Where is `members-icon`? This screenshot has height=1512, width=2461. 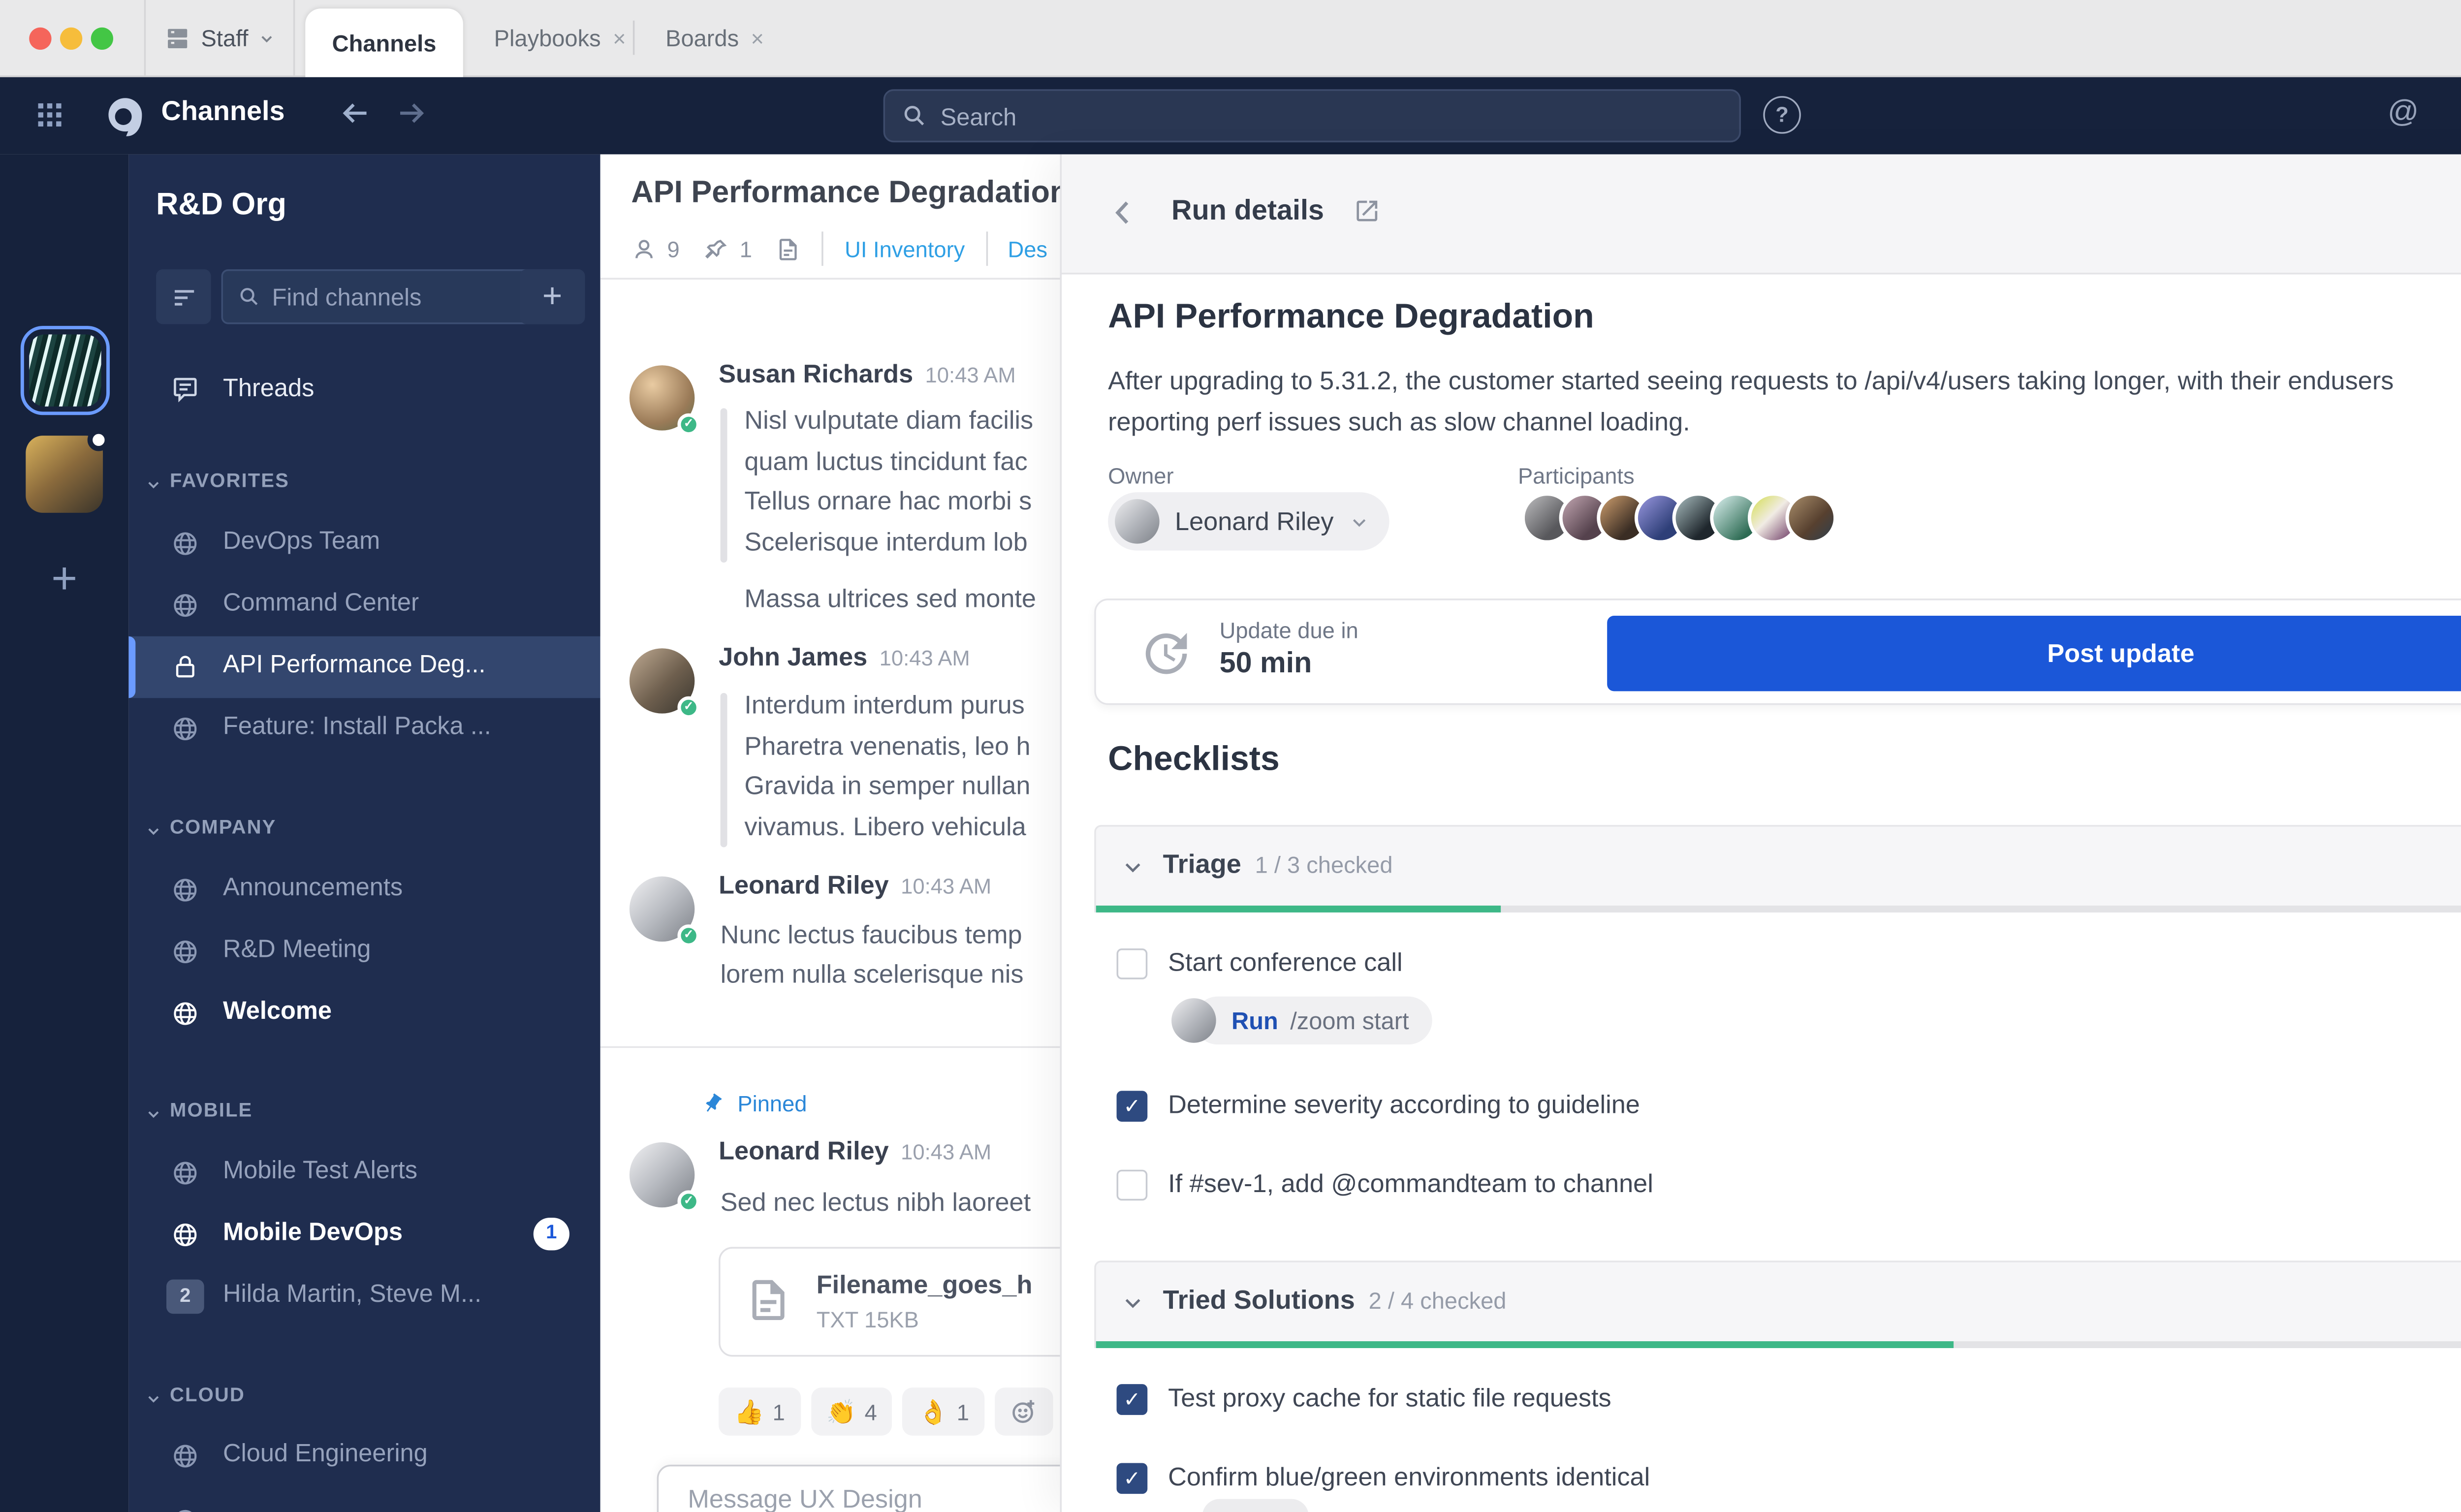
members-icon is located at coordinates (644, 248).